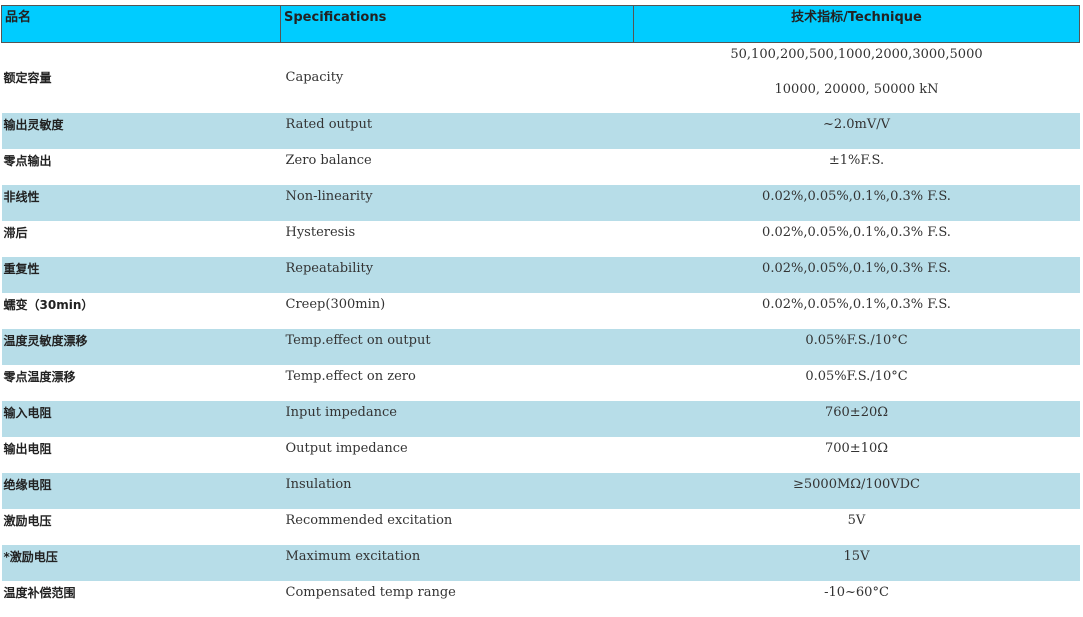  I want to click on row-label-en: Hysteresis, so click(320, 232).